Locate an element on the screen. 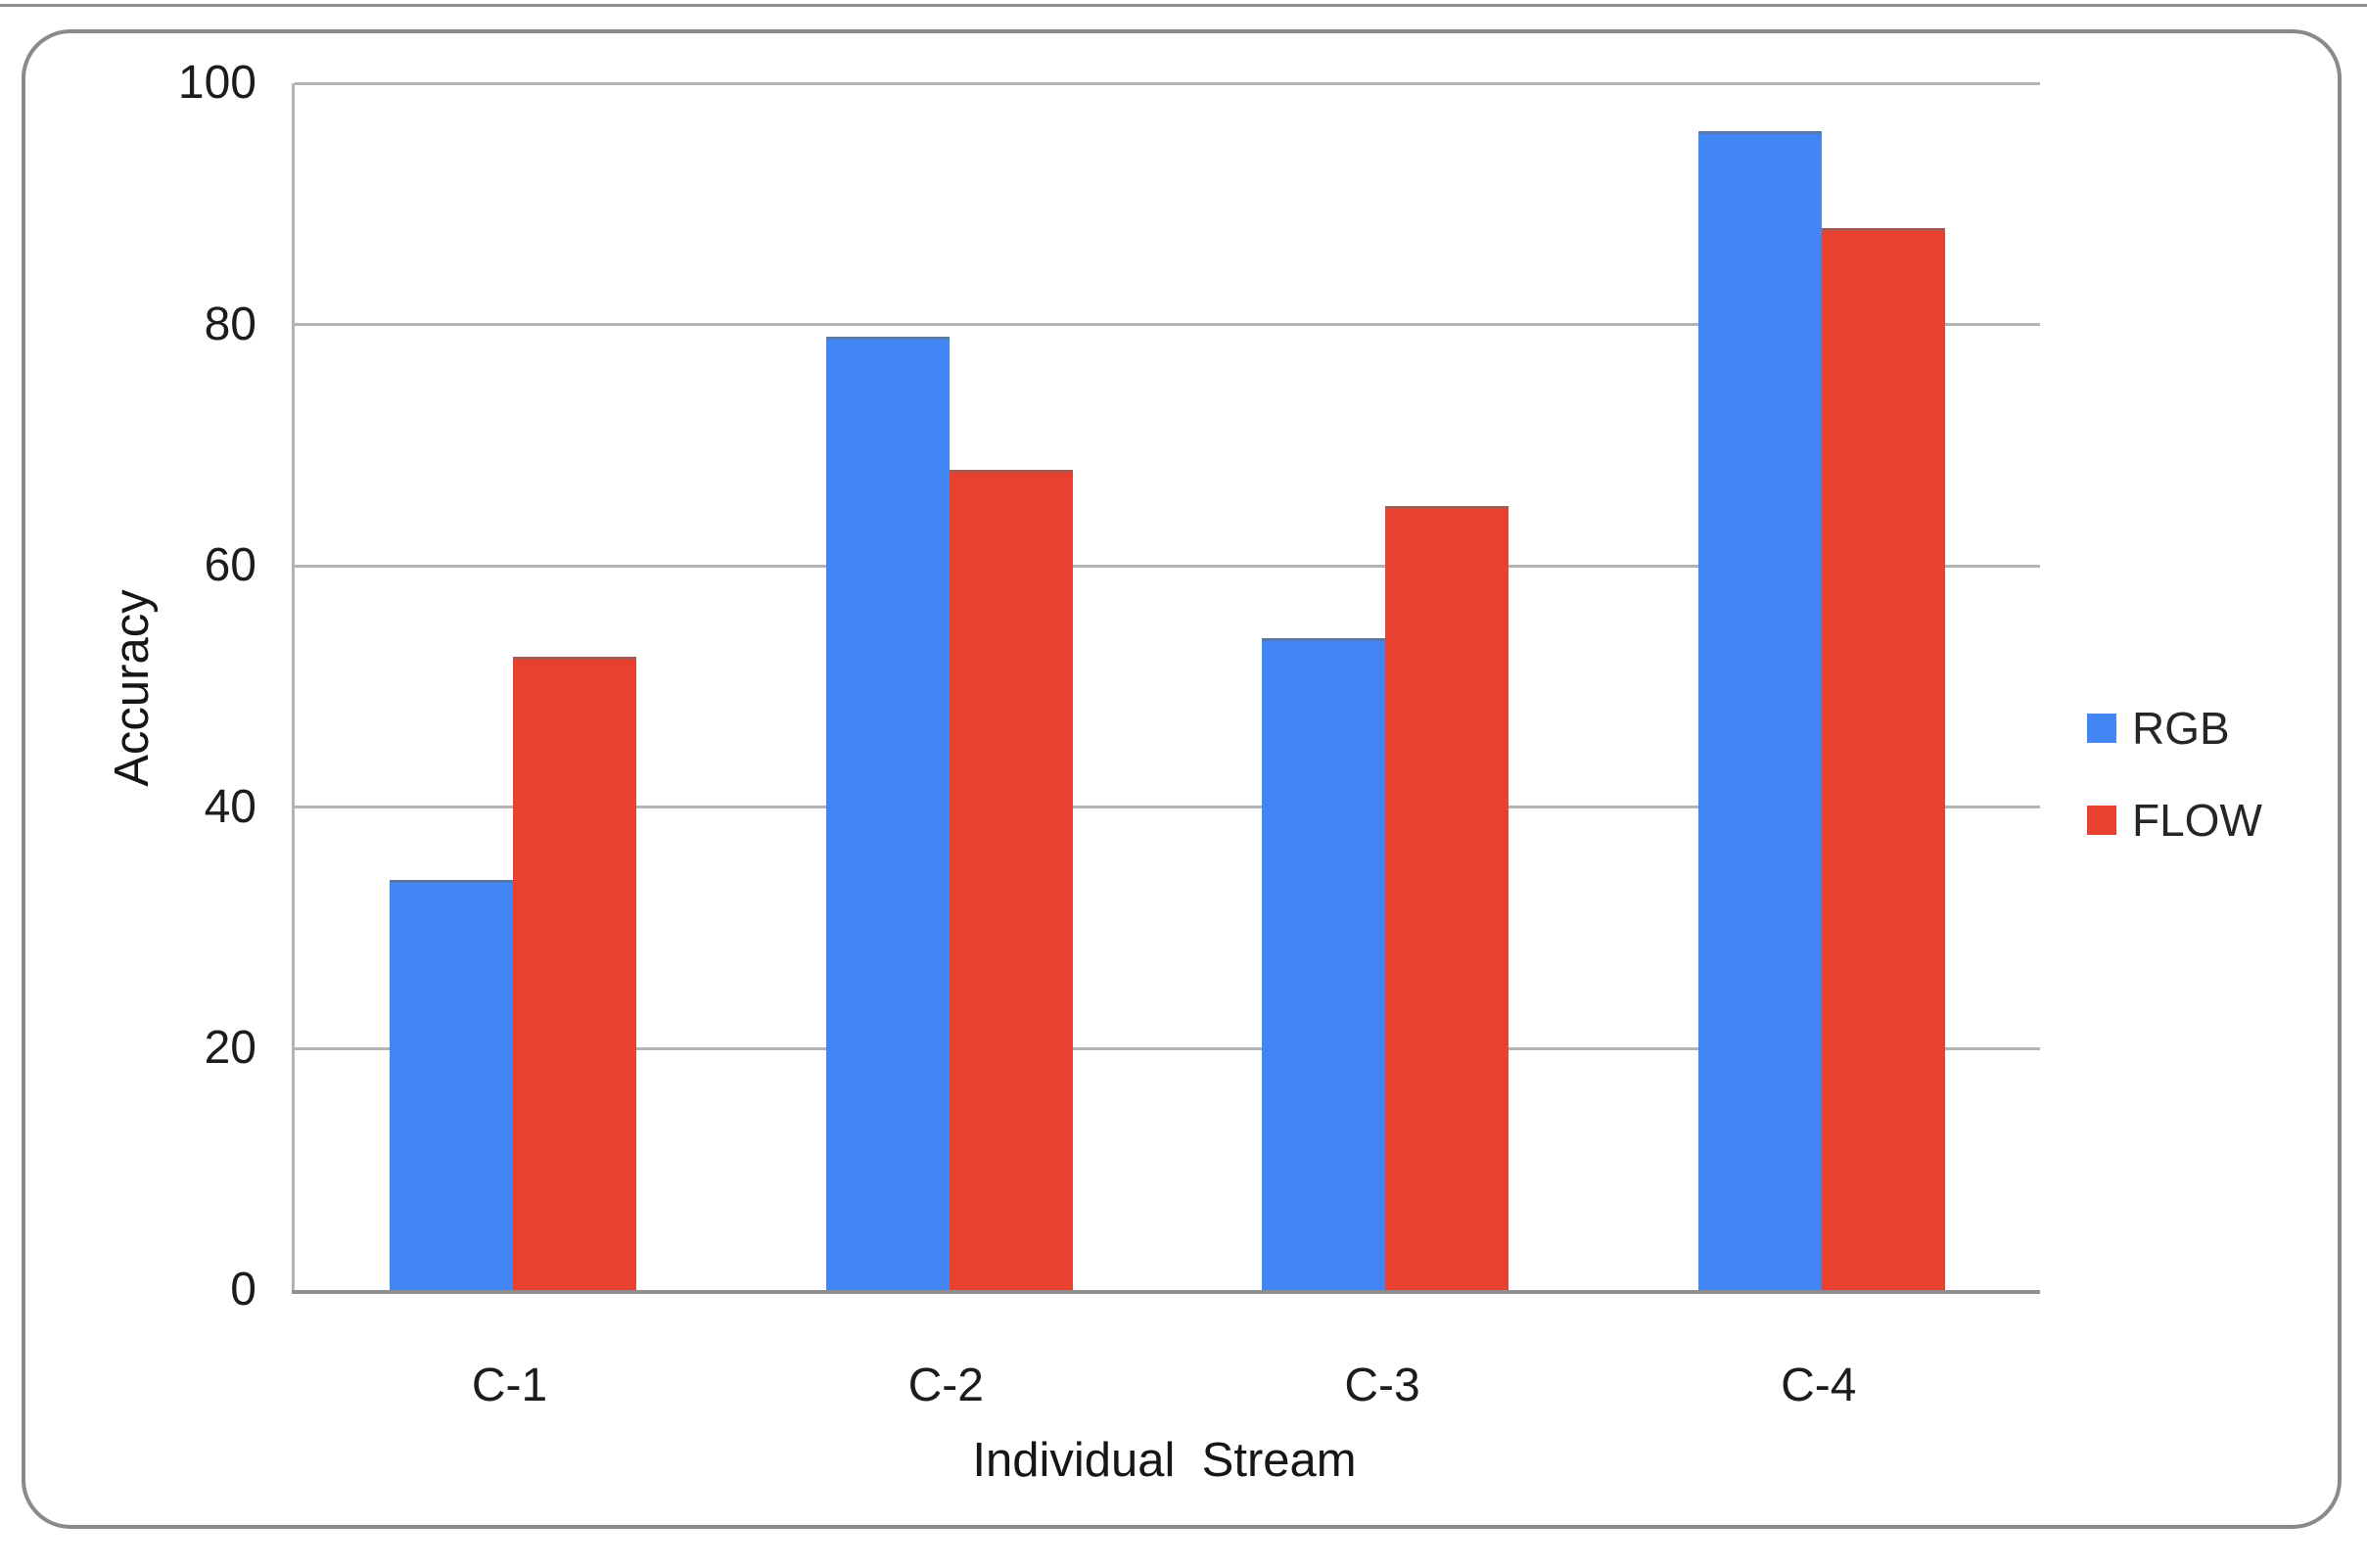 The height and width of the screenshot is (1568, 2367). y-axis-tick-label: 100 is located at coordinates (216, 83).